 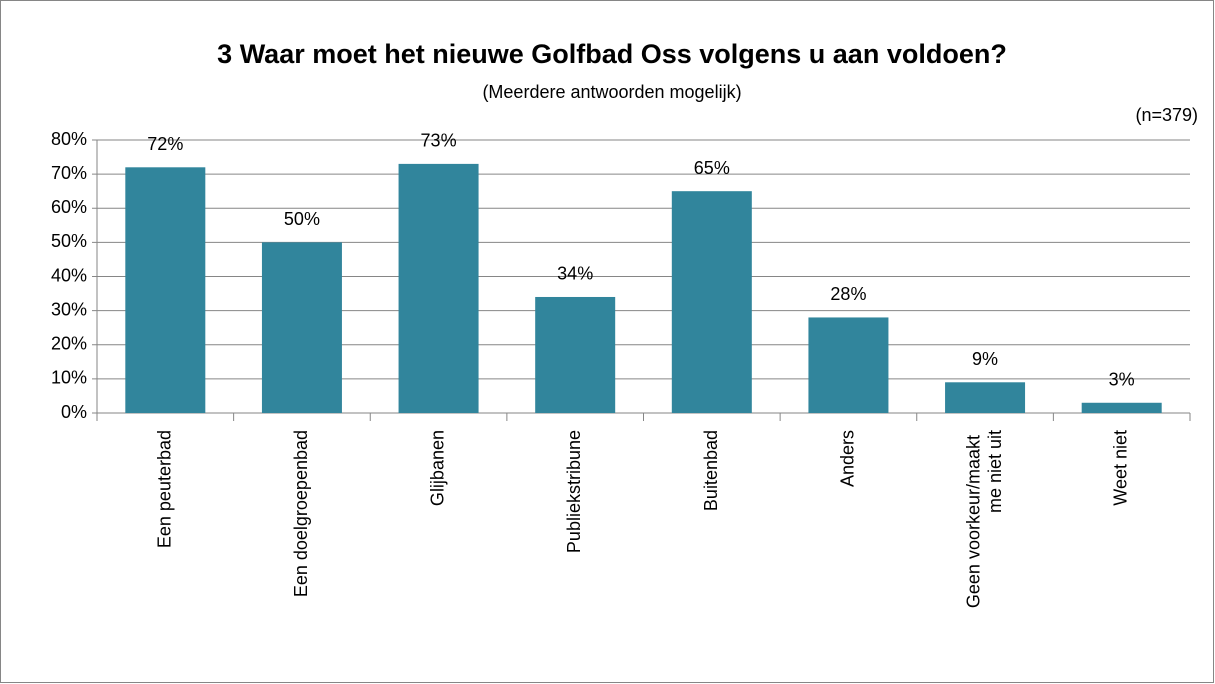 I want to click on chart-subtitle: (Meerdere antwoorden mogelijk), so click(x=611, y=92).